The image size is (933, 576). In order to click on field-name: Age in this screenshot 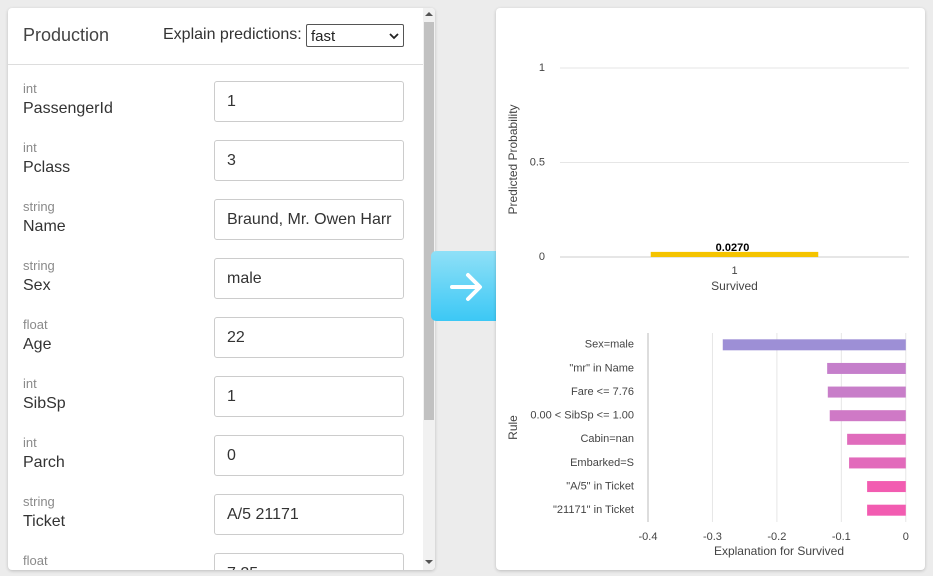, I will do `click(37, 344)`.